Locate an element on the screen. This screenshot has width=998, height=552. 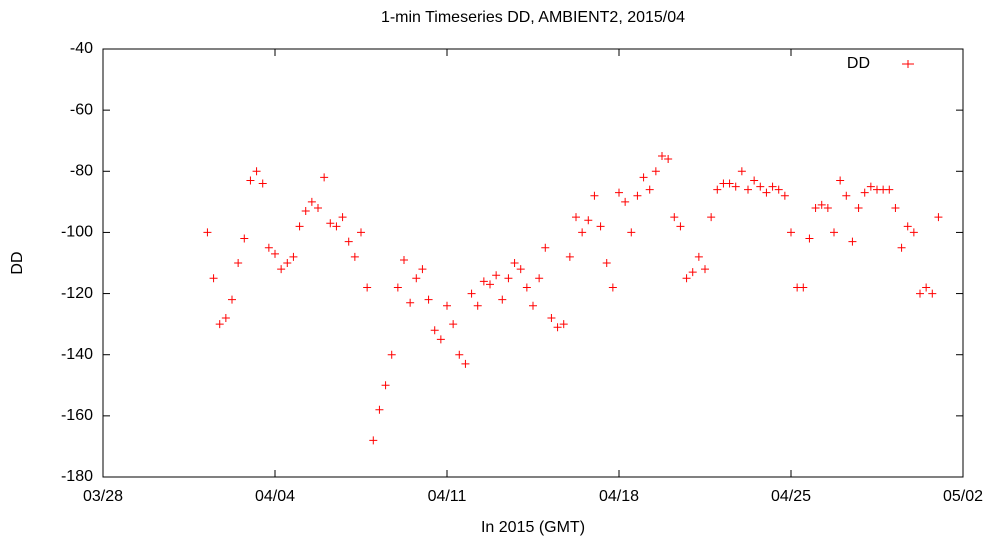
y-axis-label: DD is located at coordinates (17, 262).